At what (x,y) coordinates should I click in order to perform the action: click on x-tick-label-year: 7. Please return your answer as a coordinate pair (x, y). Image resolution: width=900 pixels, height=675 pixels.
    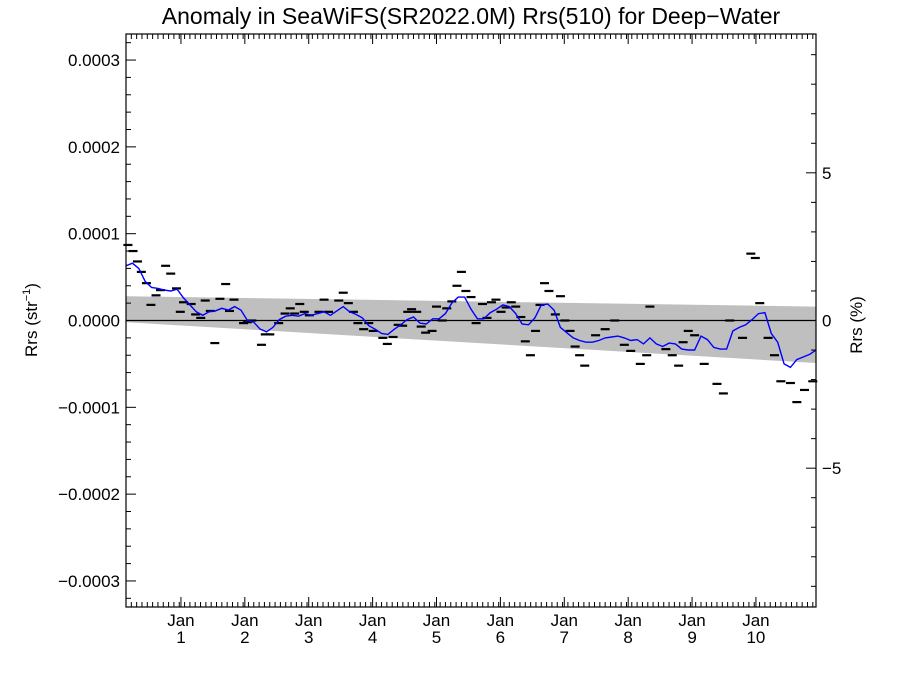
    Looking at the image, I should click on (564, 637).